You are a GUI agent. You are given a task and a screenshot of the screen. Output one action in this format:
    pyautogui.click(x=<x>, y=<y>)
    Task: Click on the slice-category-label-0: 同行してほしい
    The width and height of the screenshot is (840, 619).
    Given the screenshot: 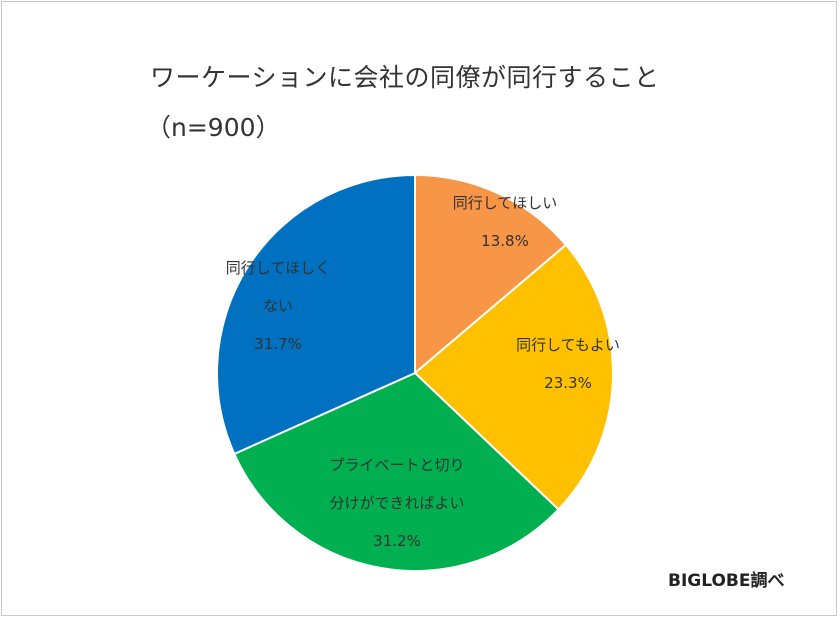 What is the action you would take?
    pyautogui.click(x=505, y=203)
    